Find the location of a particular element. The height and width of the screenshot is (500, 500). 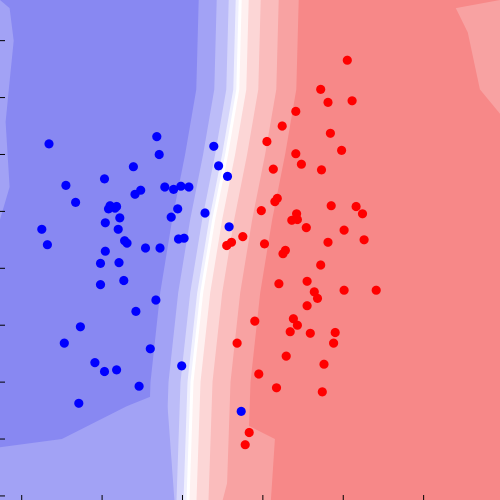

region-blue-outer is located at coordinates (7, 110).